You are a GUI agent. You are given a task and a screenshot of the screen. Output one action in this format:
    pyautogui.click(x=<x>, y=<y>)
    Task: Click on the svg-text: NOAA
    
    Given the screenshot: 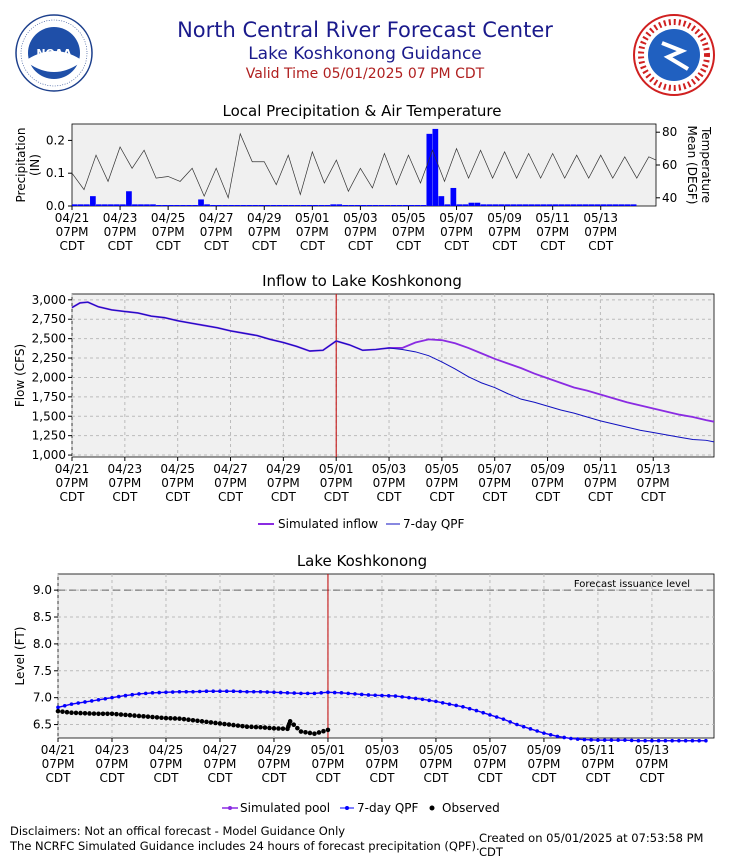 What is the action you would take?
    pyautogui.click(x=54, y=53)
    